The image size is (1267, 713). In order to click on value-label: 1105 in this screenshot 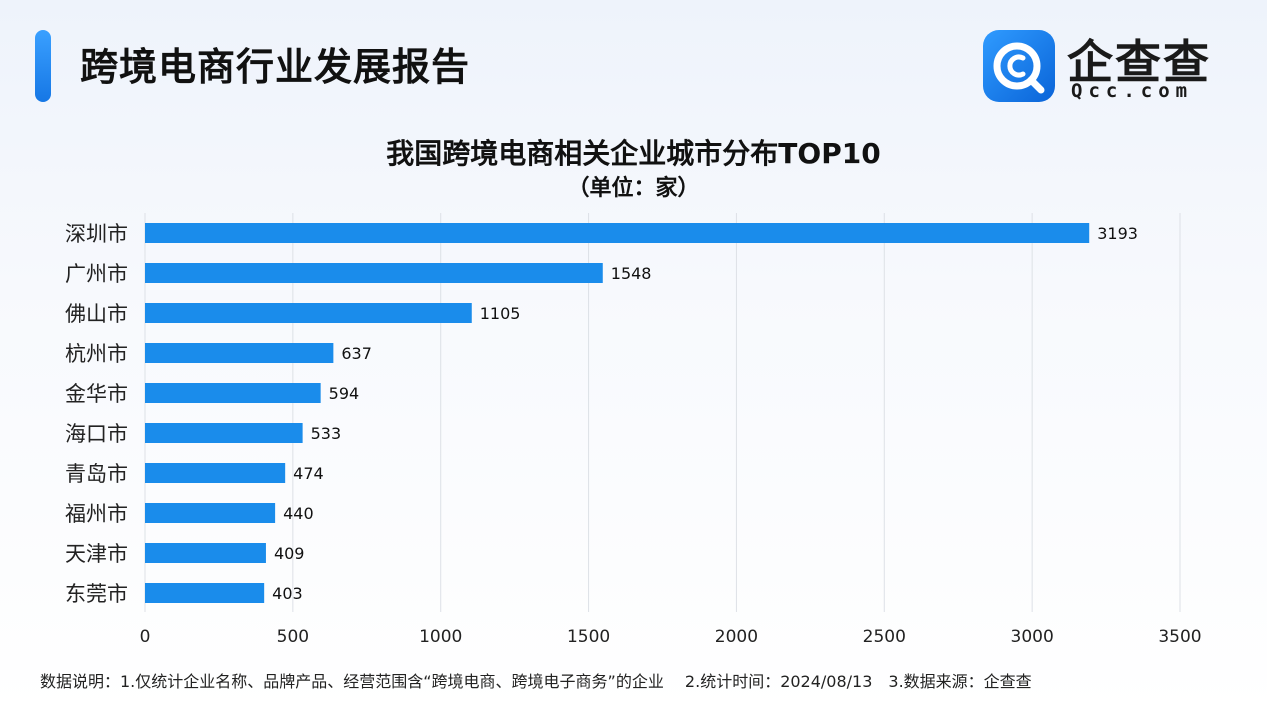, I will do `click(500, 313)`.